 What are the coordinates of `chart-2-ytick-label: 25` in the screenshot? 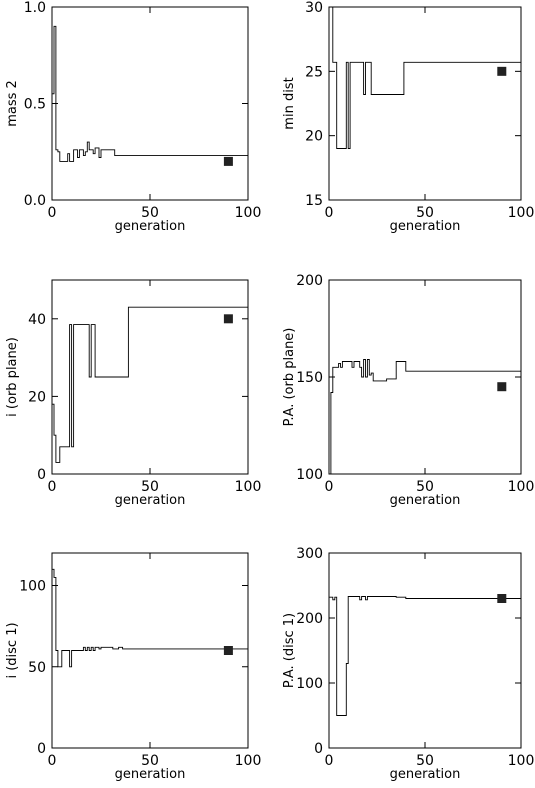 It's located at (314, 72).